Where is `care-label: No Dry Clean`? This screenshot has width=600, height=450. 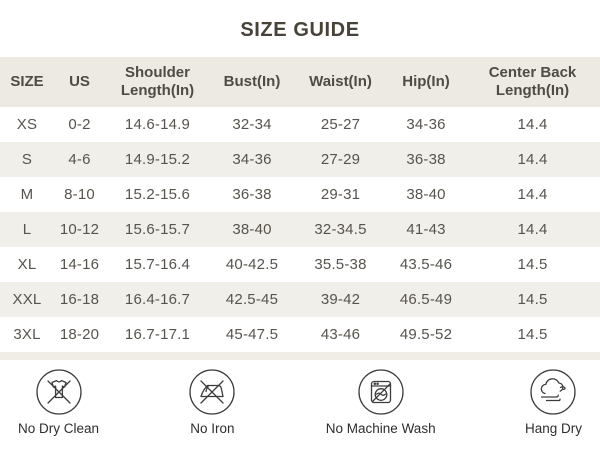 care-label: No Dry Clean is located at coordinates (59, 428).